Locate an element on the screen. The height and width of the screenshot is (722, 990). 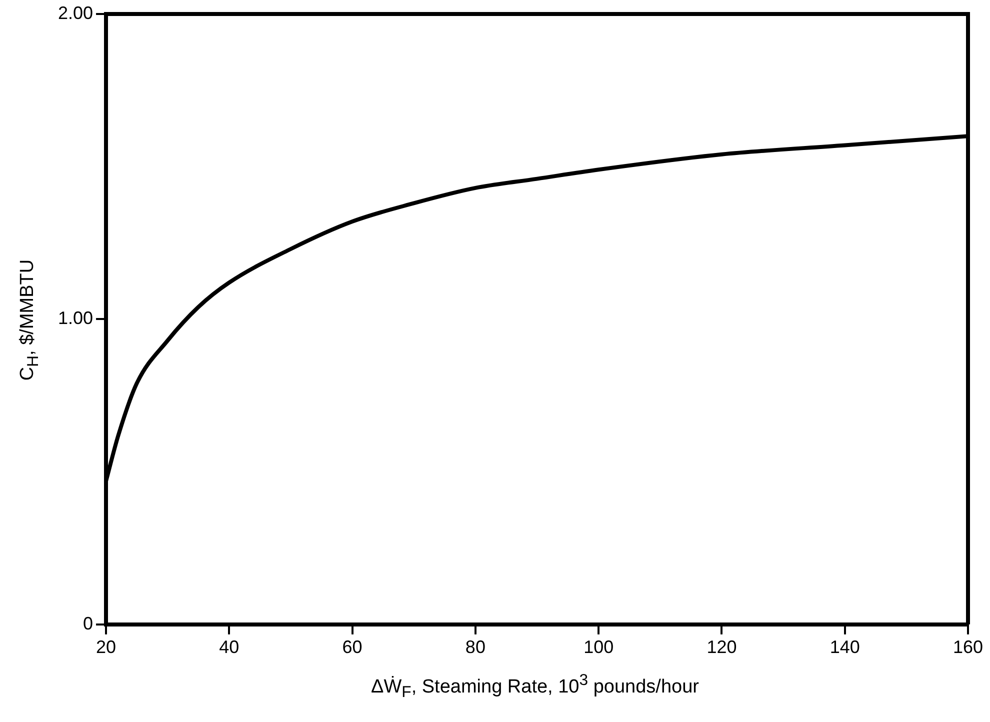
x-tick-label: 120 is located at coordinates (721, 647).